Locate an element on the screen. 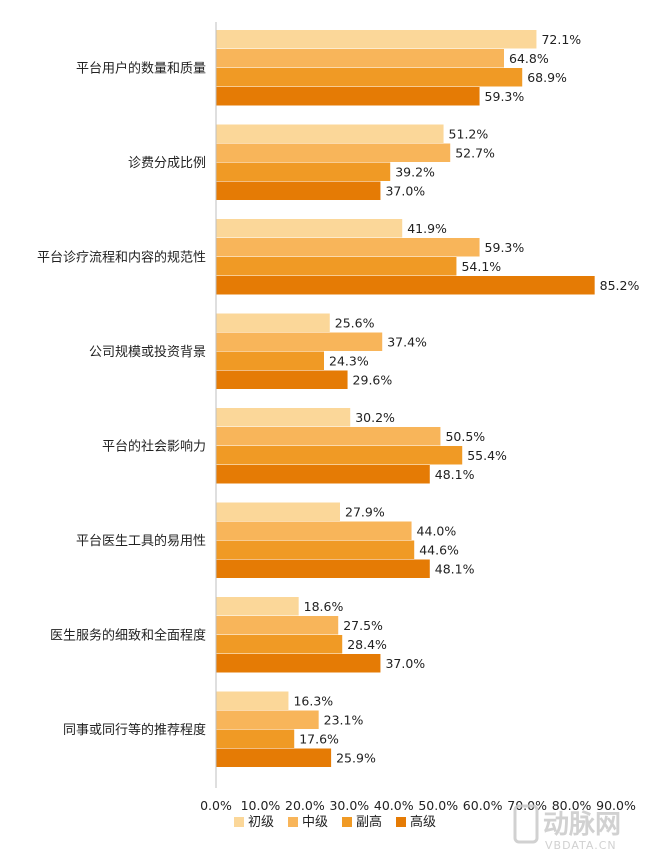  legend-label: 高级 is located at coordinates (423, 822).